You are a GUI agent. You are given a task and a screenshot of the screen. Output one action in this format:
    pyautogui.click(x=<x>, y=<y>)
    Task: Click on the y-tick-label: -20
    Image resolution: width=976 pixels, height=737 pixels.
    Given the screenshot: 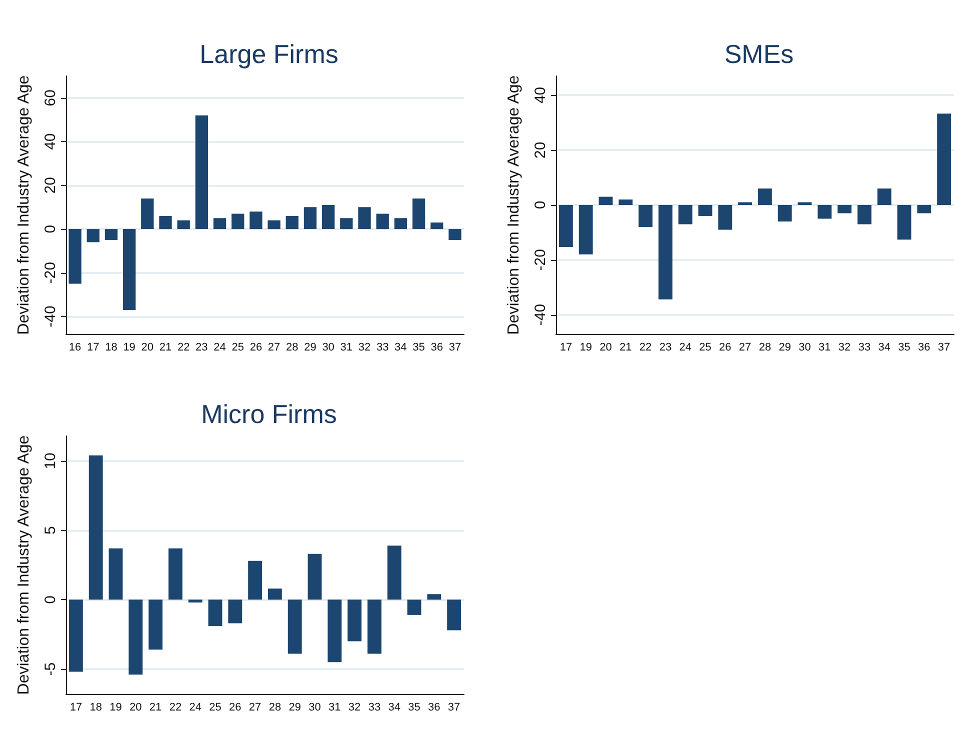 What is the action you would take?
    pyautogui.click(x=540, y=260)
    